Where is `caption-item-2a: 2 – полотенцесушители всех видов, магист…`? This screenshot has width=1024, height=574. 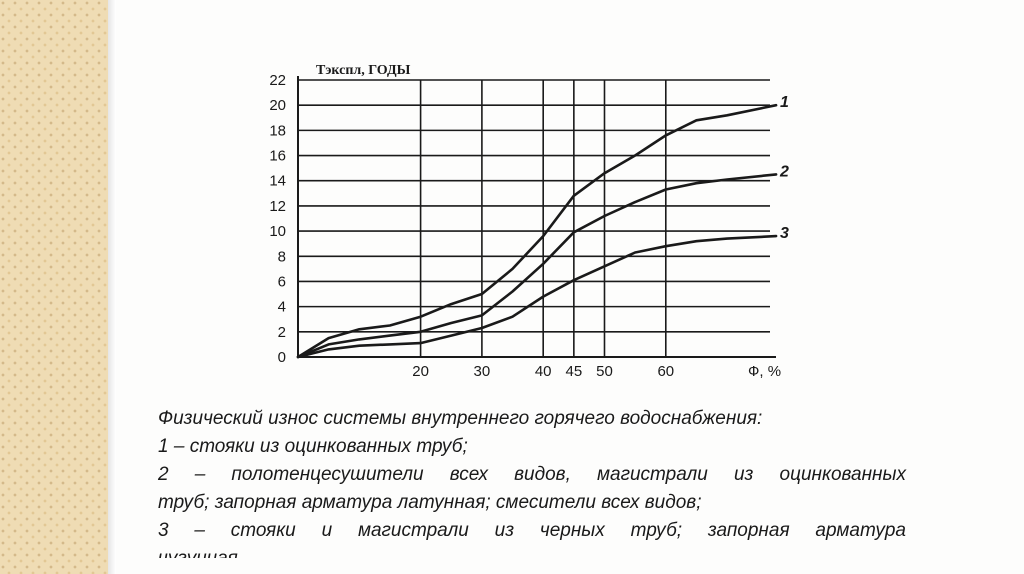
caption-item-2a: 2 – полотенцесушители всех видов, магист… is located at coordinates (532, 474).